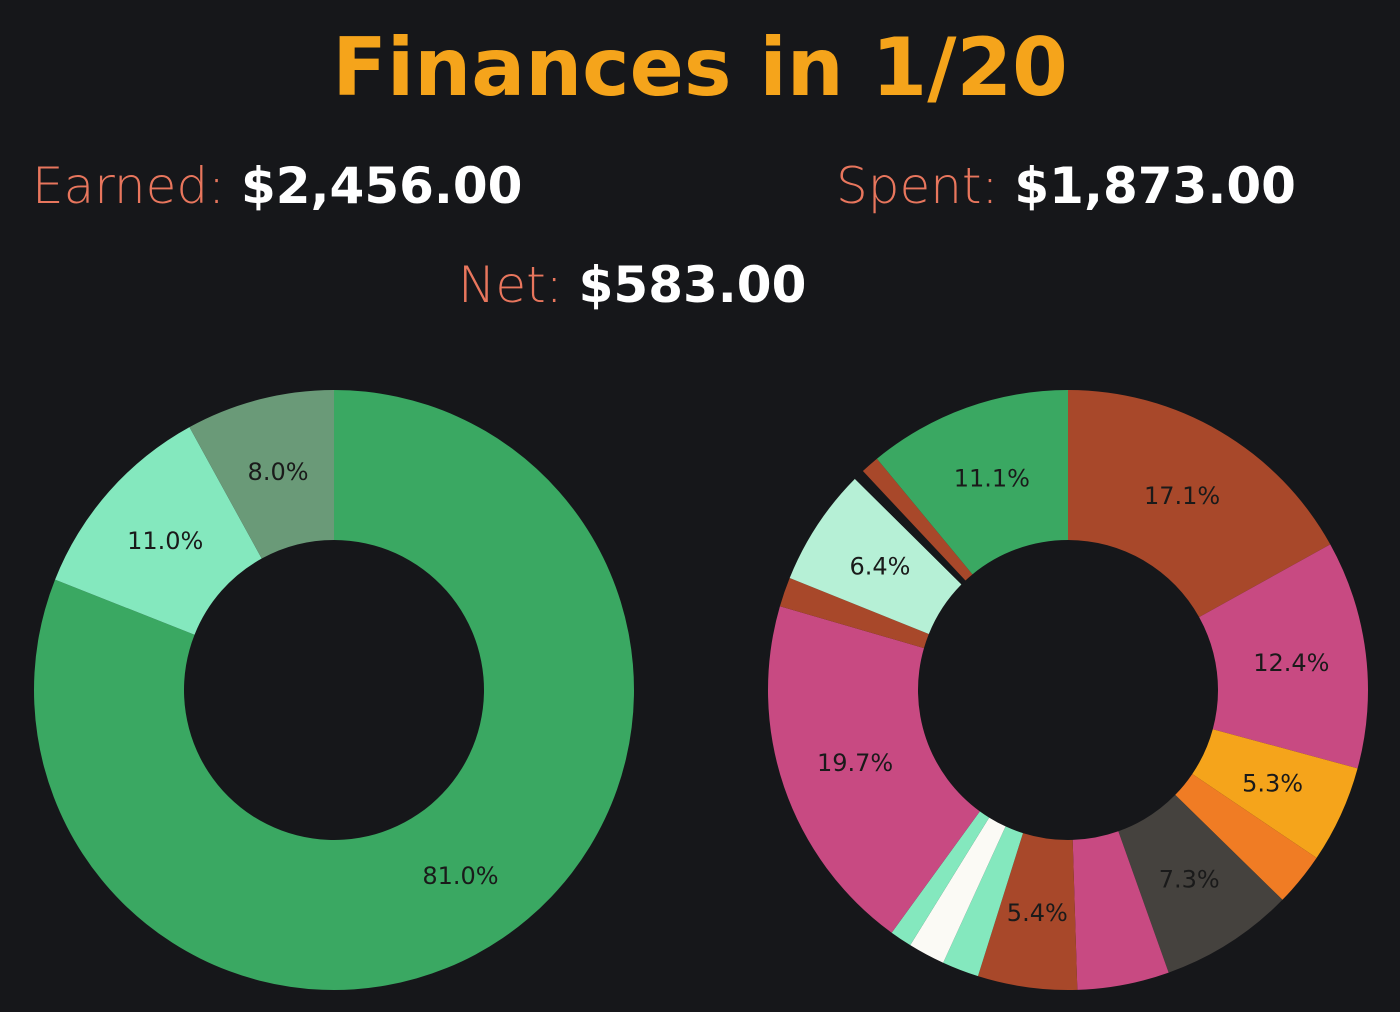 The height and width of the screenshot is (1012, 1400). Describe the element at coordinates (1291, 663) in the screenshot. I see `slice-percent-label: 12.4%` at that location.